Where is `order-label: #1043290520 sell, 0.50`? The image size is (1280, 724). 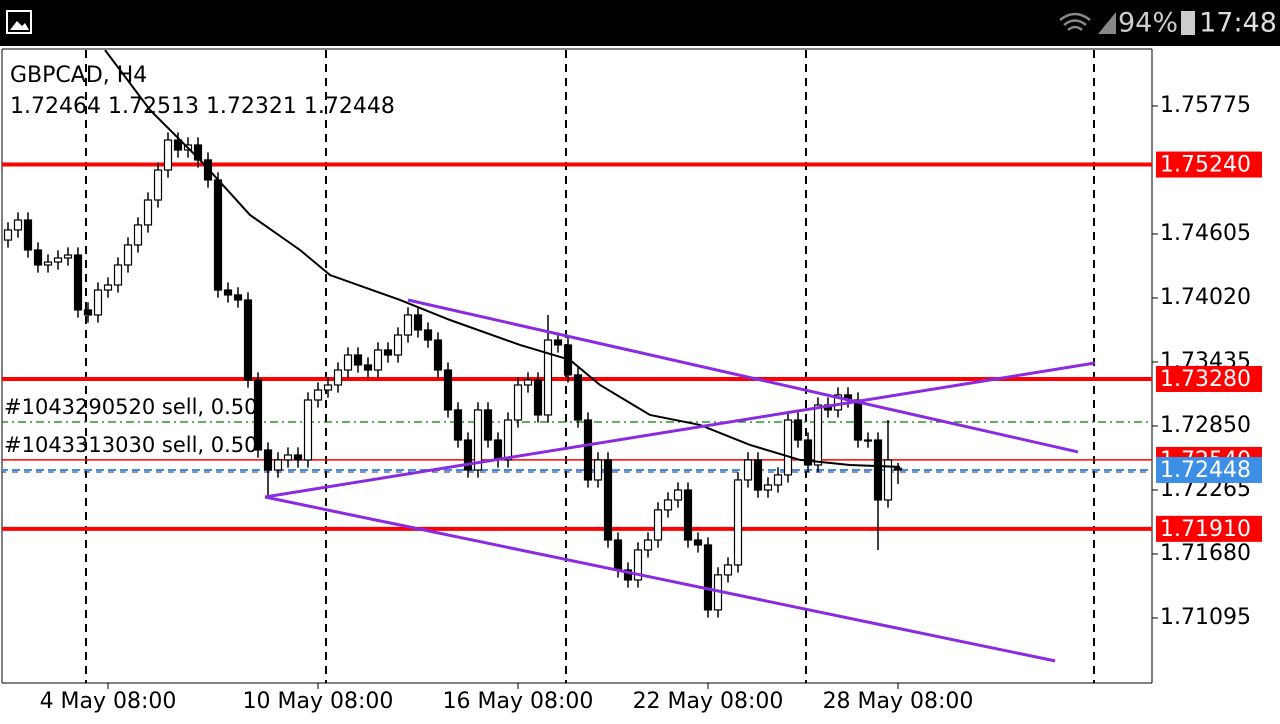 order-label: #1043290520 sell, 0.50 is located at coordinates (131, 407).